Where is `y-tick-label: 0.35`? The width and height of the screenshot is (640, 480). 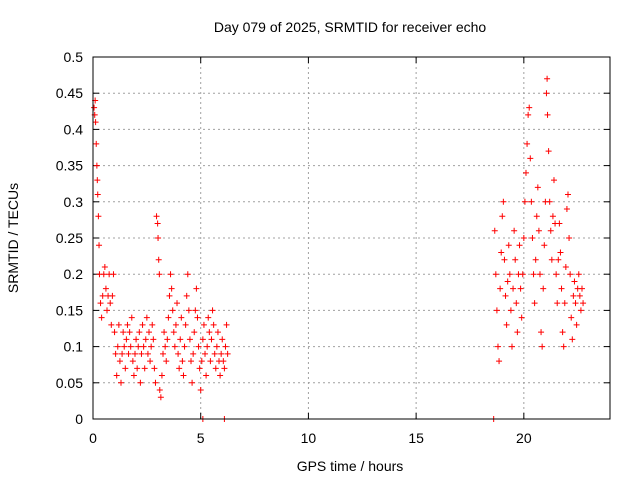 y-tick-label: 0.35 is located at coordinates (69, 166).